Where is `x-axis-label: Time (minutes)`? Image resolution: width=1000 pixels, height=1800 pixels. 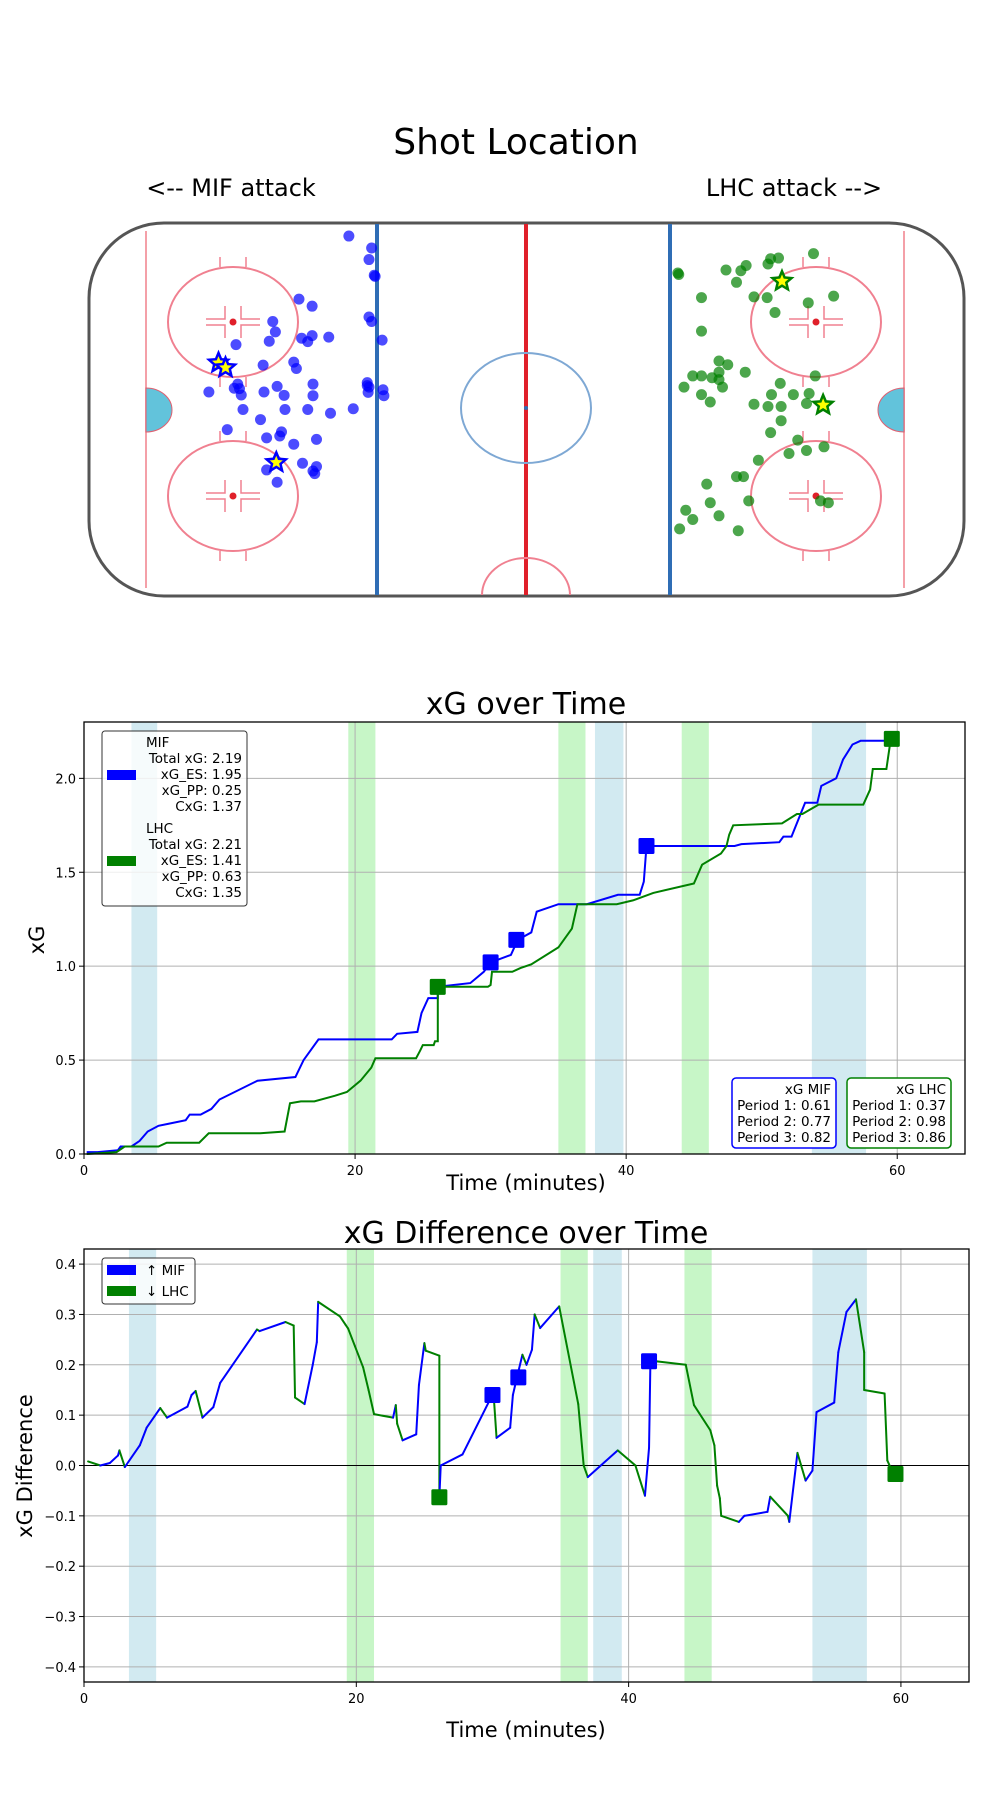 x-axis-label: Time (minutes) is located at coordinates (525, 1730).